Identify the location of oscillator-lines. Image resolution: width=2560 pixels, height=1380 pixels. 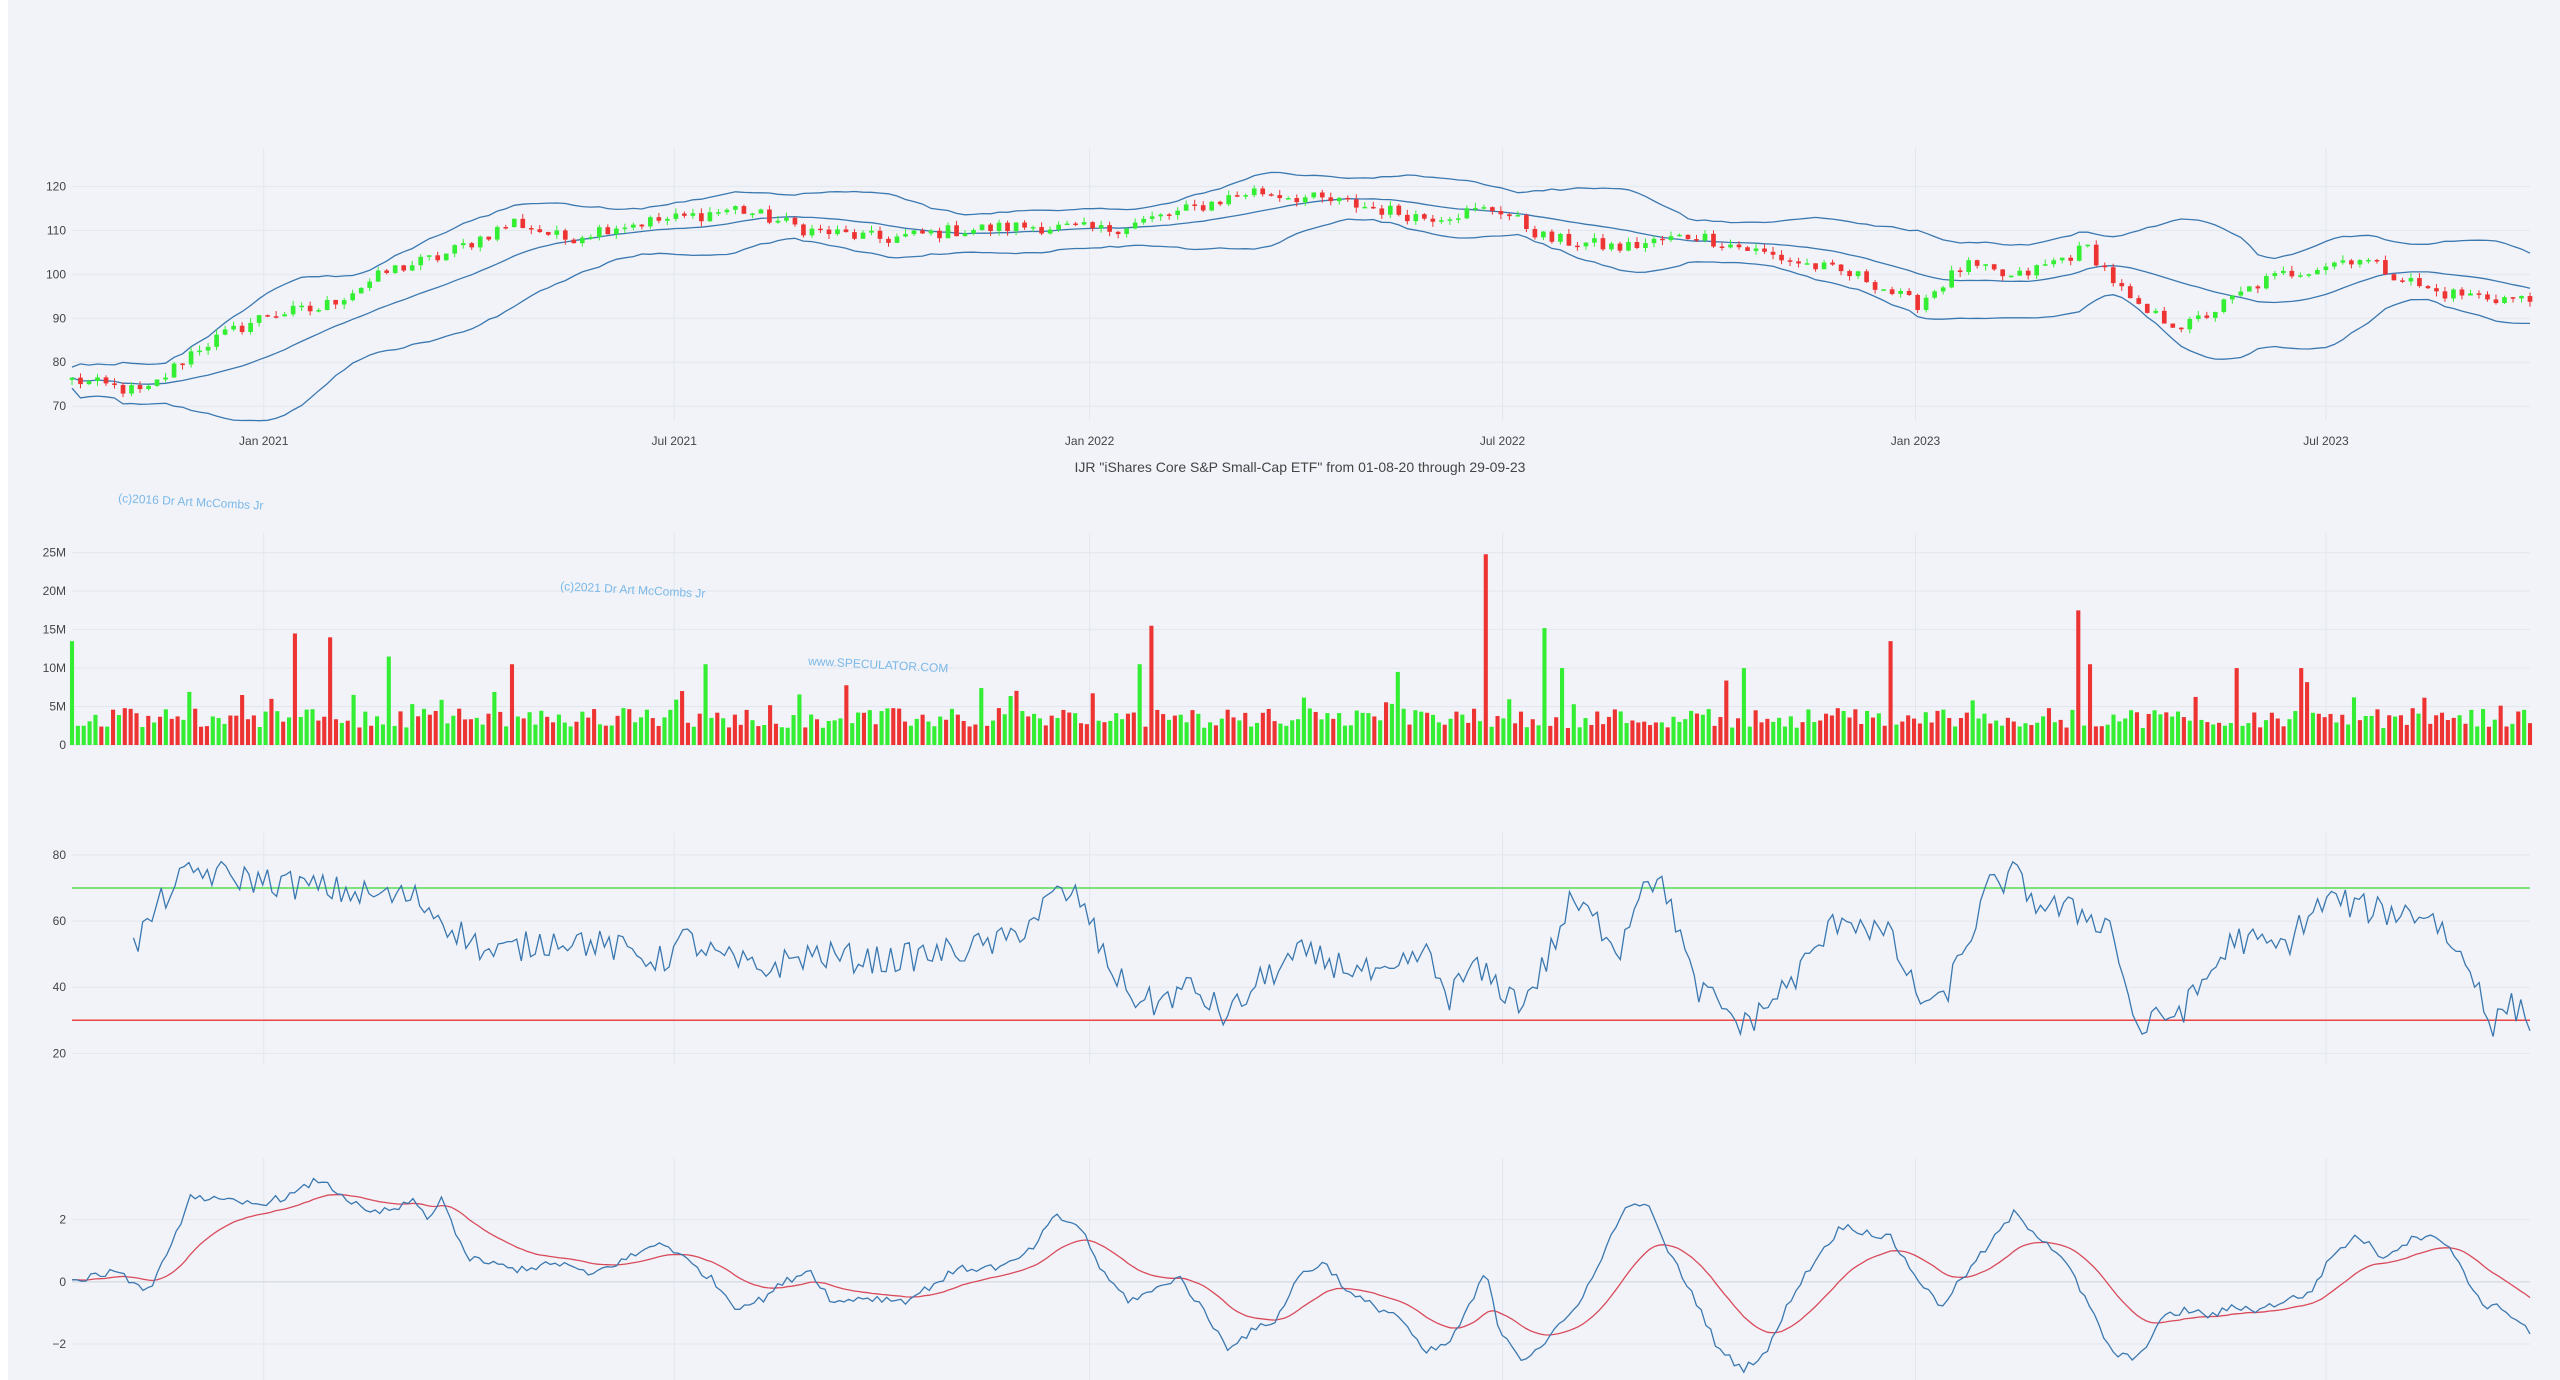
(1301, 1275).